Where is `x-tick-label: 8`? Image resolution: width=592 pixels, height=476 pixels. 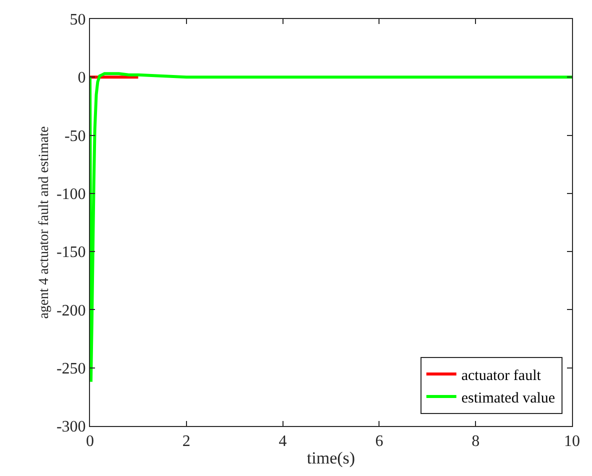 x-tick-label: 8 is located at coordinates (476, 441).